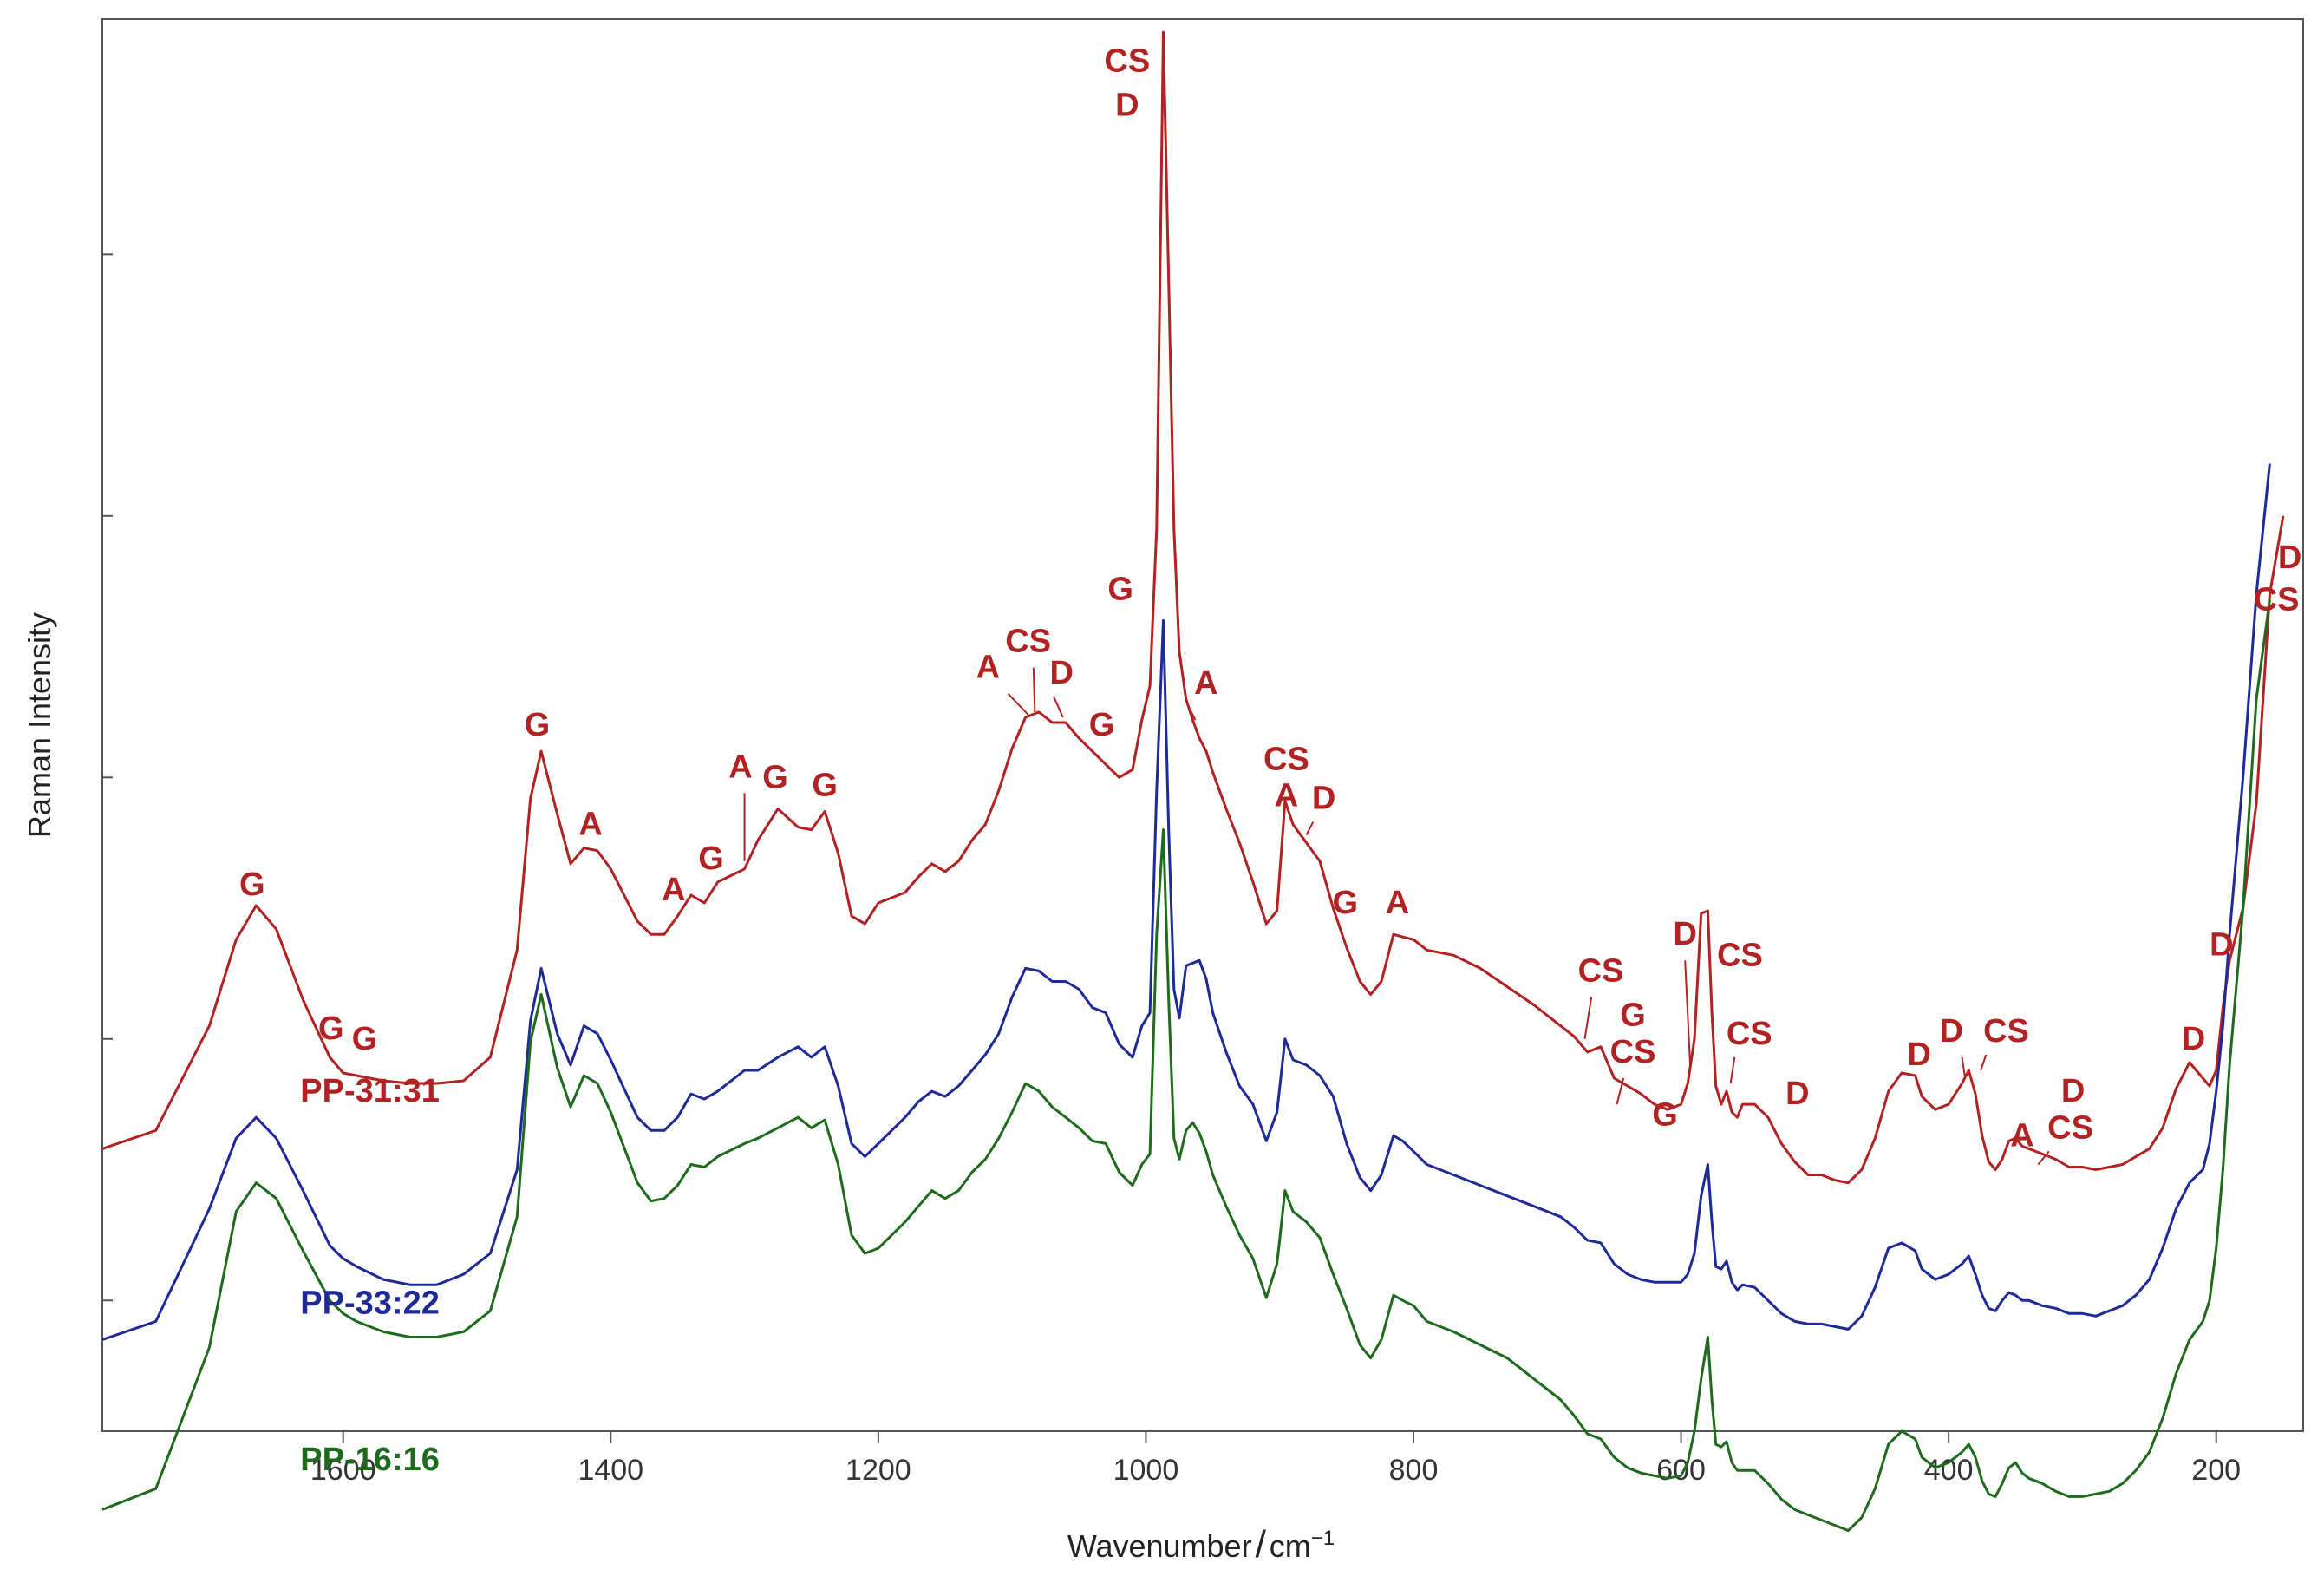 This screenshot has width=2324, height=1596. I want to click on x-axis-title-slash: /, so click(1261, 1544).